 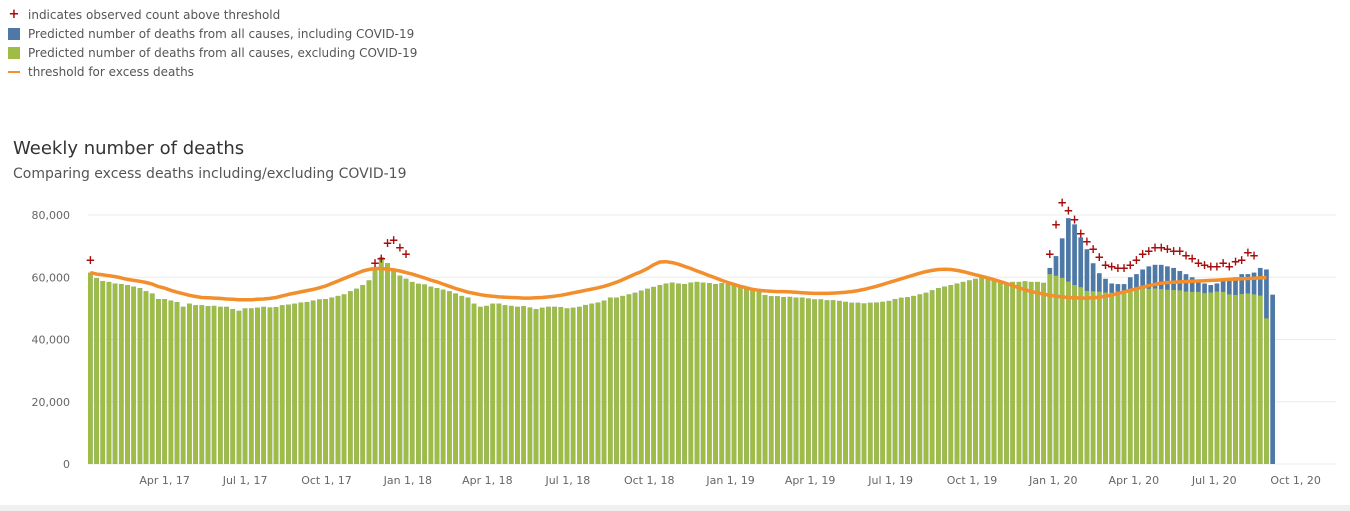 I want to click on y-tick-label: 80,000, so click(x=51, y=215).